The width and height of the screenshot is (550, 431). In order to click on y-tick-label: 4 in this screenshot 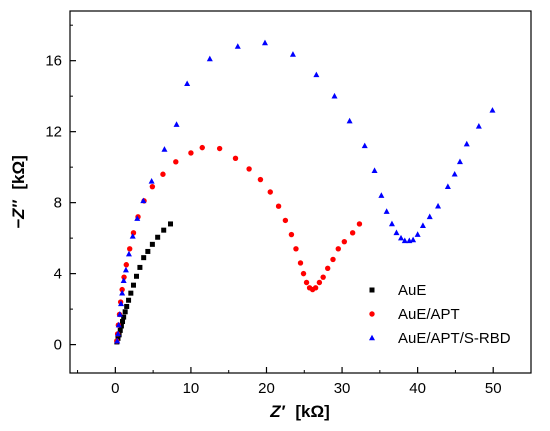, I will do `click(58, 274)`.